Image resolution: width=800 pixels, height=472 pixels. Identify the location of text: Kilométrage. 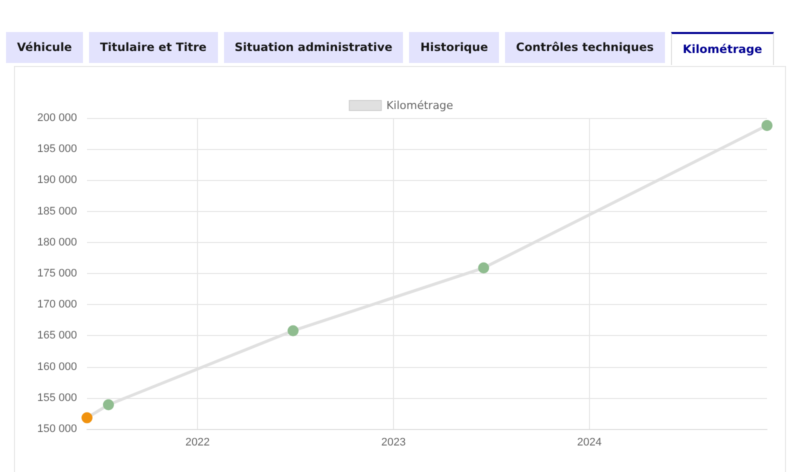
(722, 48).